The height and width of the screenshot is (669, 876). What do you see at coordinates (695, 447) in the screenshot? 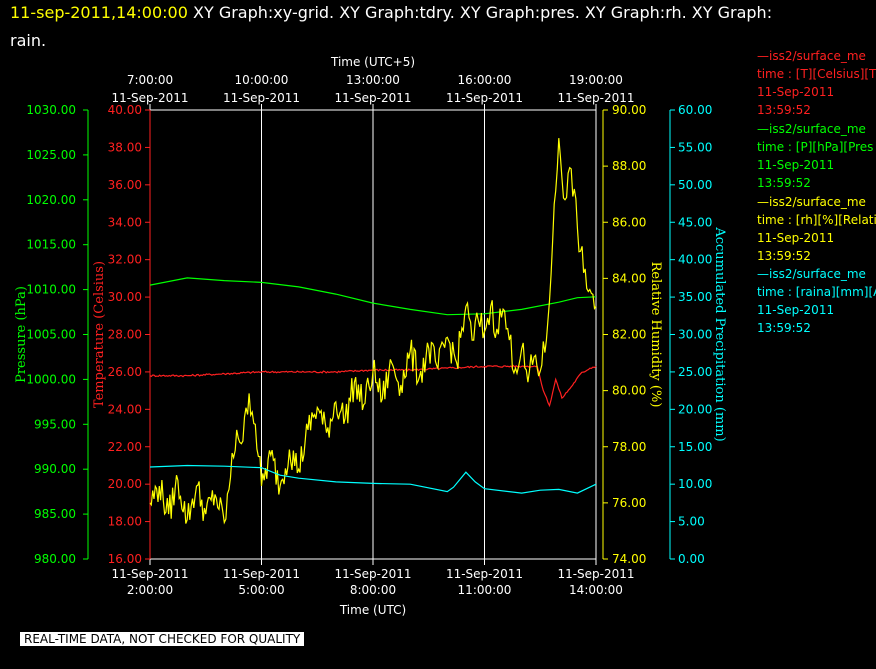
I see `y-tick-label-rain: 15.00` at bounding box center [695, 447].